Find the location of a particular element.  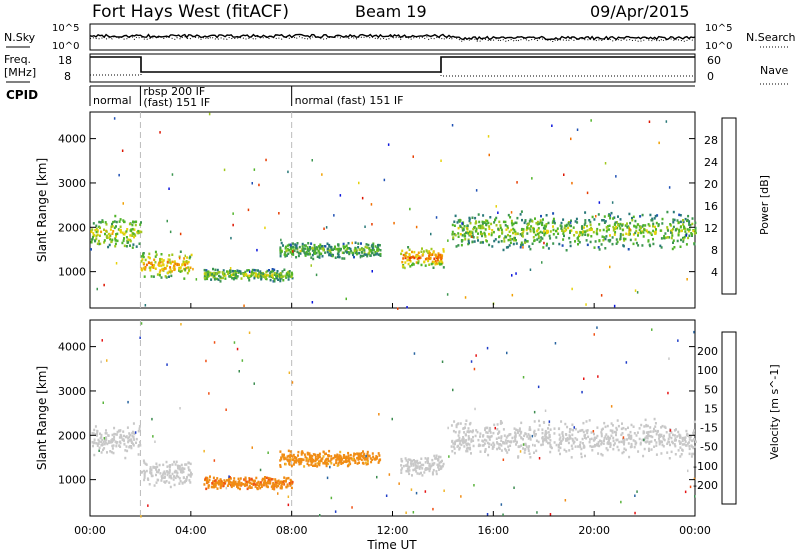

power-colorbar-tick: 16 is located at coordinates (711, 206).